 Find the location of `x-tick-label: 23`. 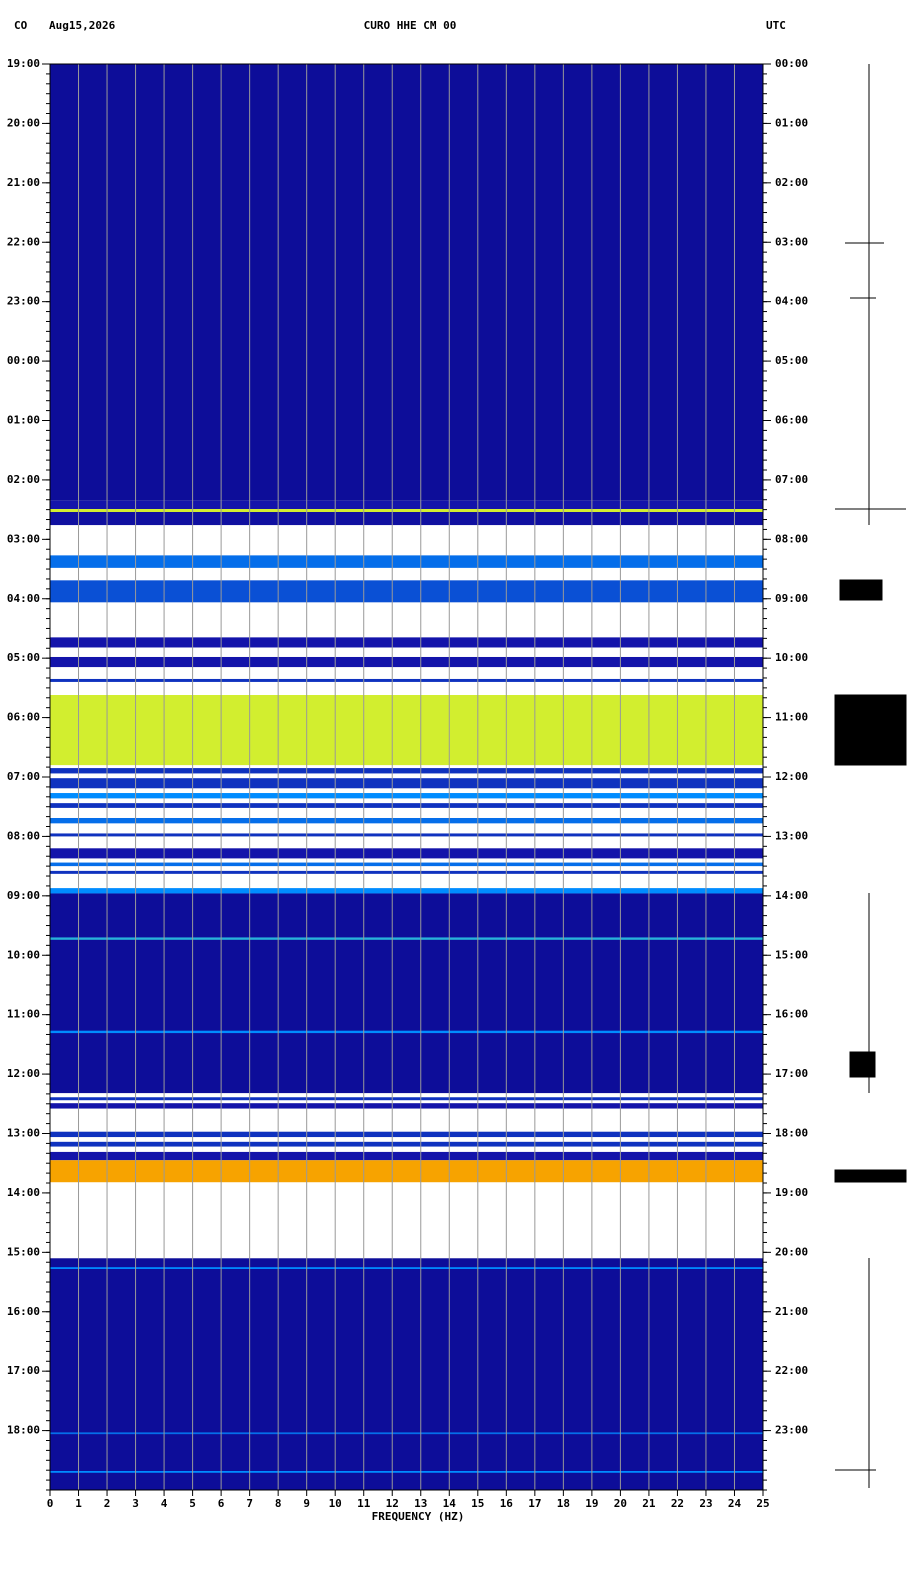

x-tick-label: 23 is located at coordinates (705, 1503).